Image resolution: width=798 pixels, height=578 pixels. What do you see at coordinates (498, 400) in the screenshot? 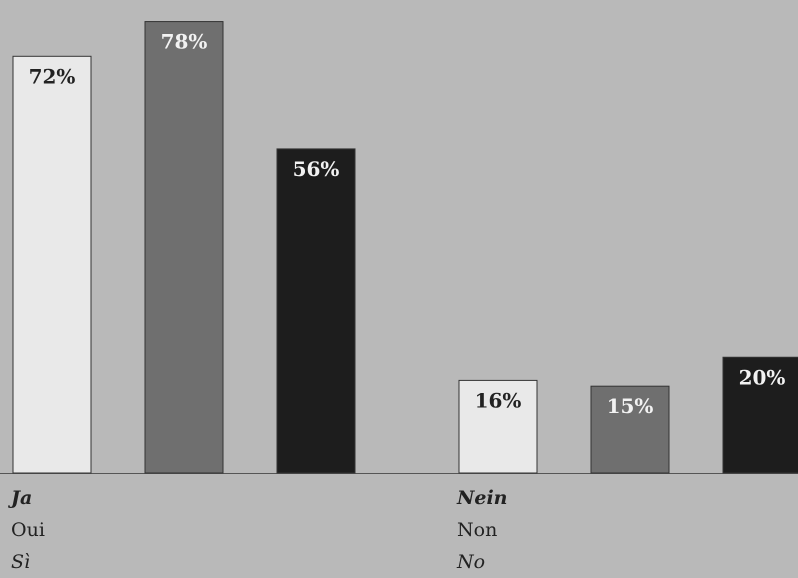
I see `data-label: 16%` at bounding box center [498, 400].